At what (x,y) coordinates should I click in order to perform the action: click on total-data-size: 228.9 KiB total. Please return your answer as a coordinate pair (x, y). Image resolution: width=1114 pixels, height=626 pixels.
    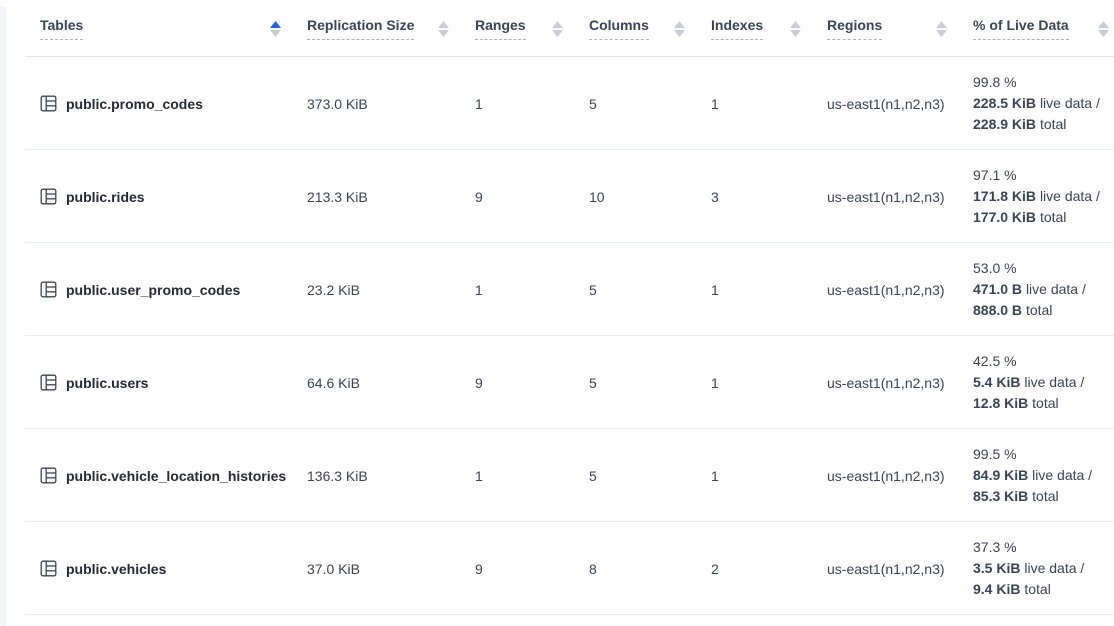
    Looking at the image, I should click on (1020, 124).